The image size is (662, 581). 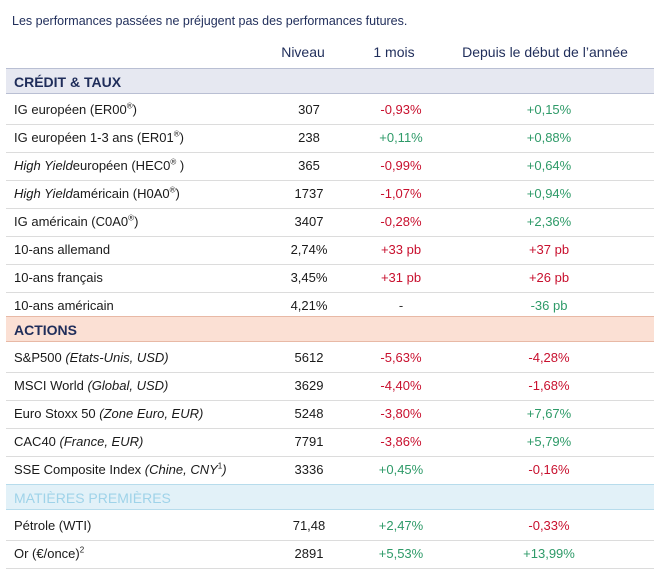 I want to click on column-header-ytd: Depuis le début de l’année, so click(x=545, y=52).